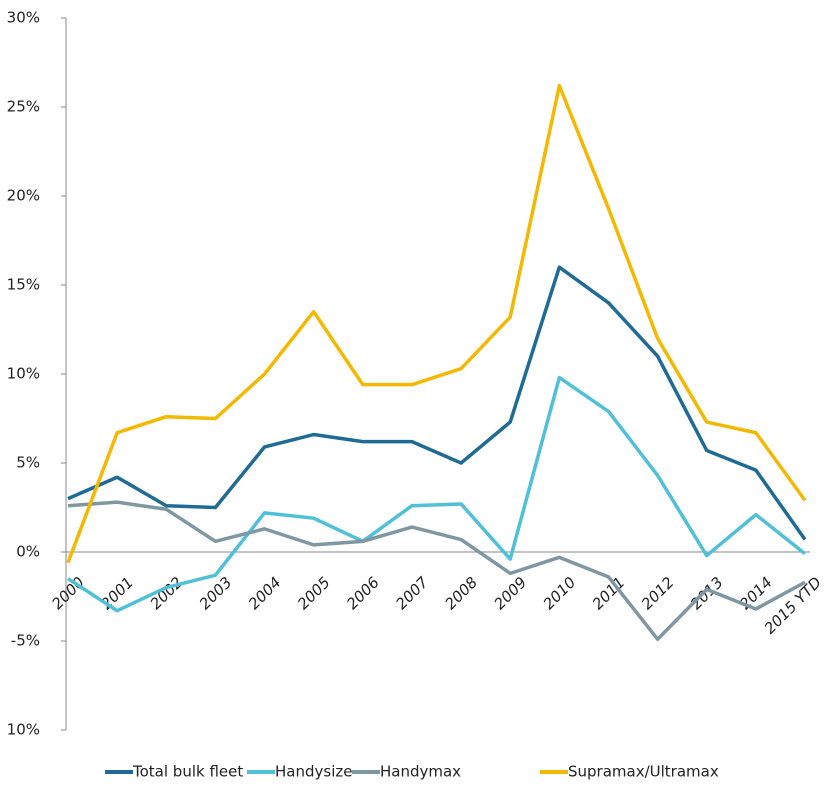 The width and height of the screenshot is (825, 786). Describe the element at coordinates (461, 593) in the screenshot. I see `x-tick-label: 2008` at that location.